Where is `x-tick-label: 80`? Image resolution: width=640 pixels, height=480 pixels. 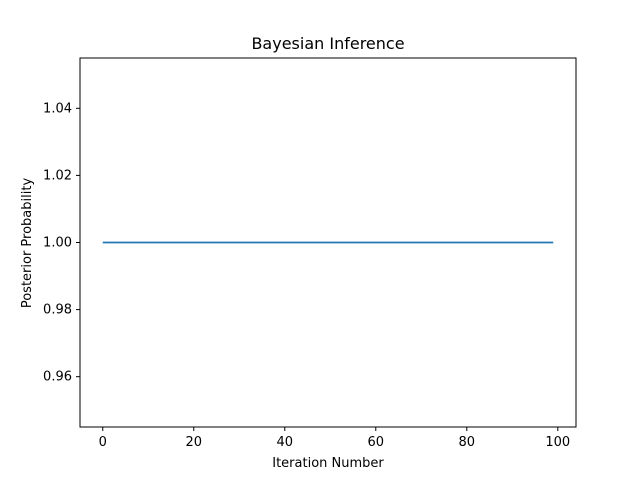 x-tick-label: 80 is located at coordinates (467, 442).